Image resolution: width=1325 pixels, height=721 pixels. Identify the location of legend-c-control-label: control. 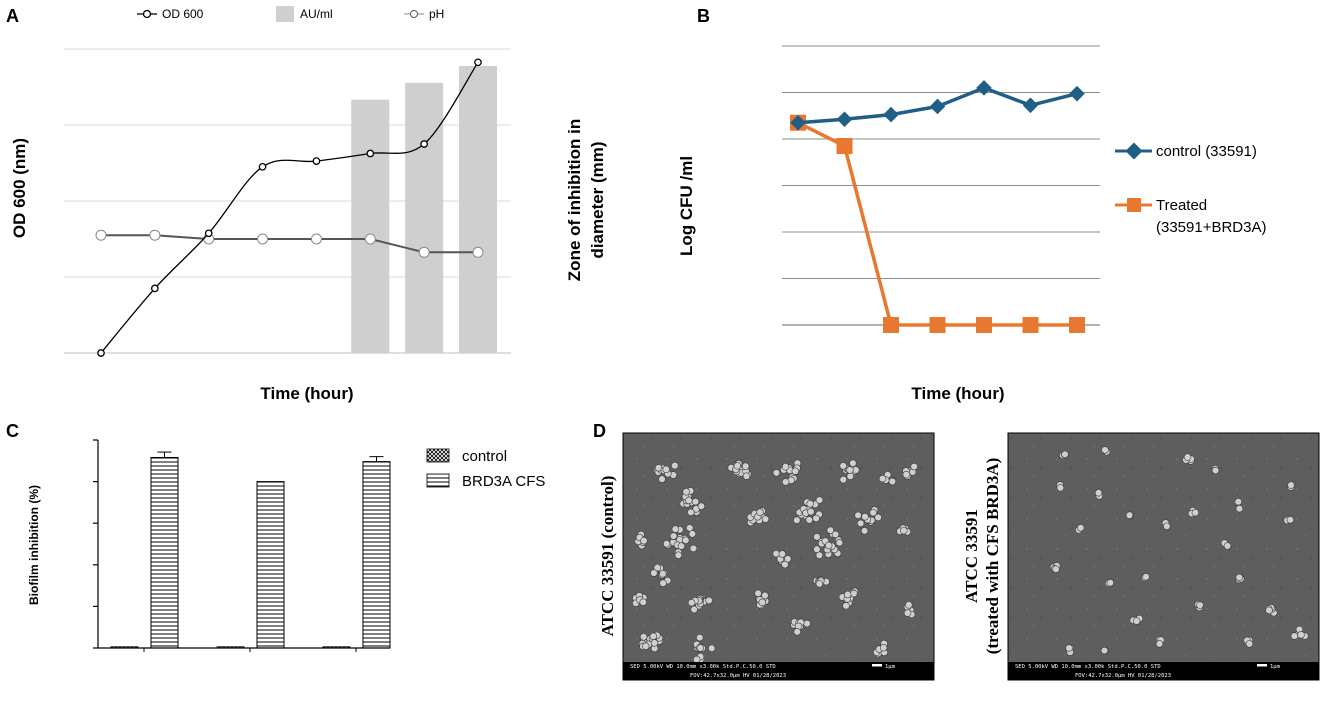
(484, 456).